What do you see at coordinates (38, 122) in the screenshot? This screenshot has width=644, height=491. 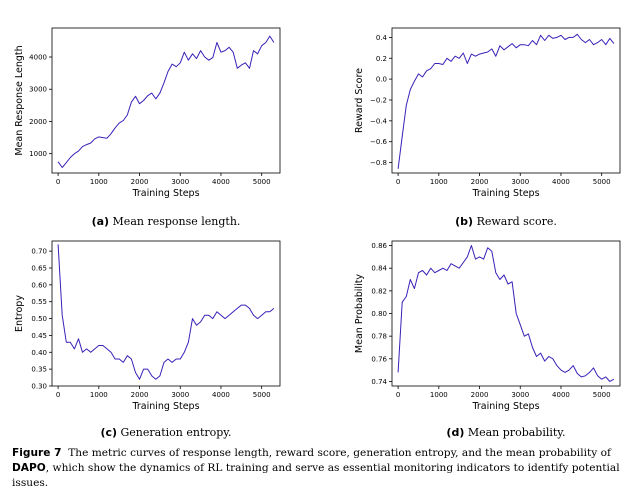 I see `y-tick-label: 2000` at bounding box center [38, 122].